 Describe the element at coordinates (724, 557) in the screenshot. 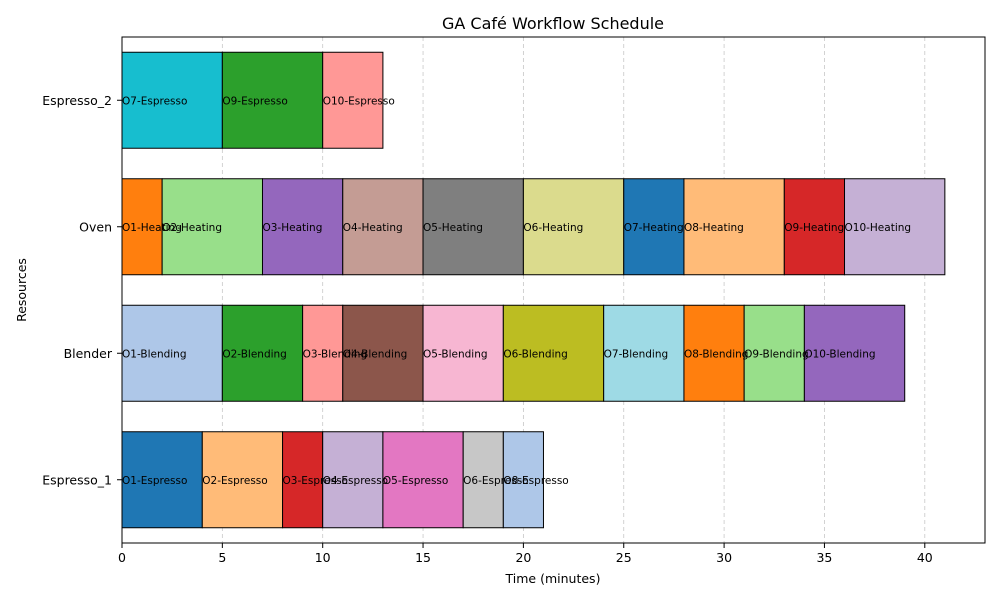

I see `x-tick-label: 30` at that location.